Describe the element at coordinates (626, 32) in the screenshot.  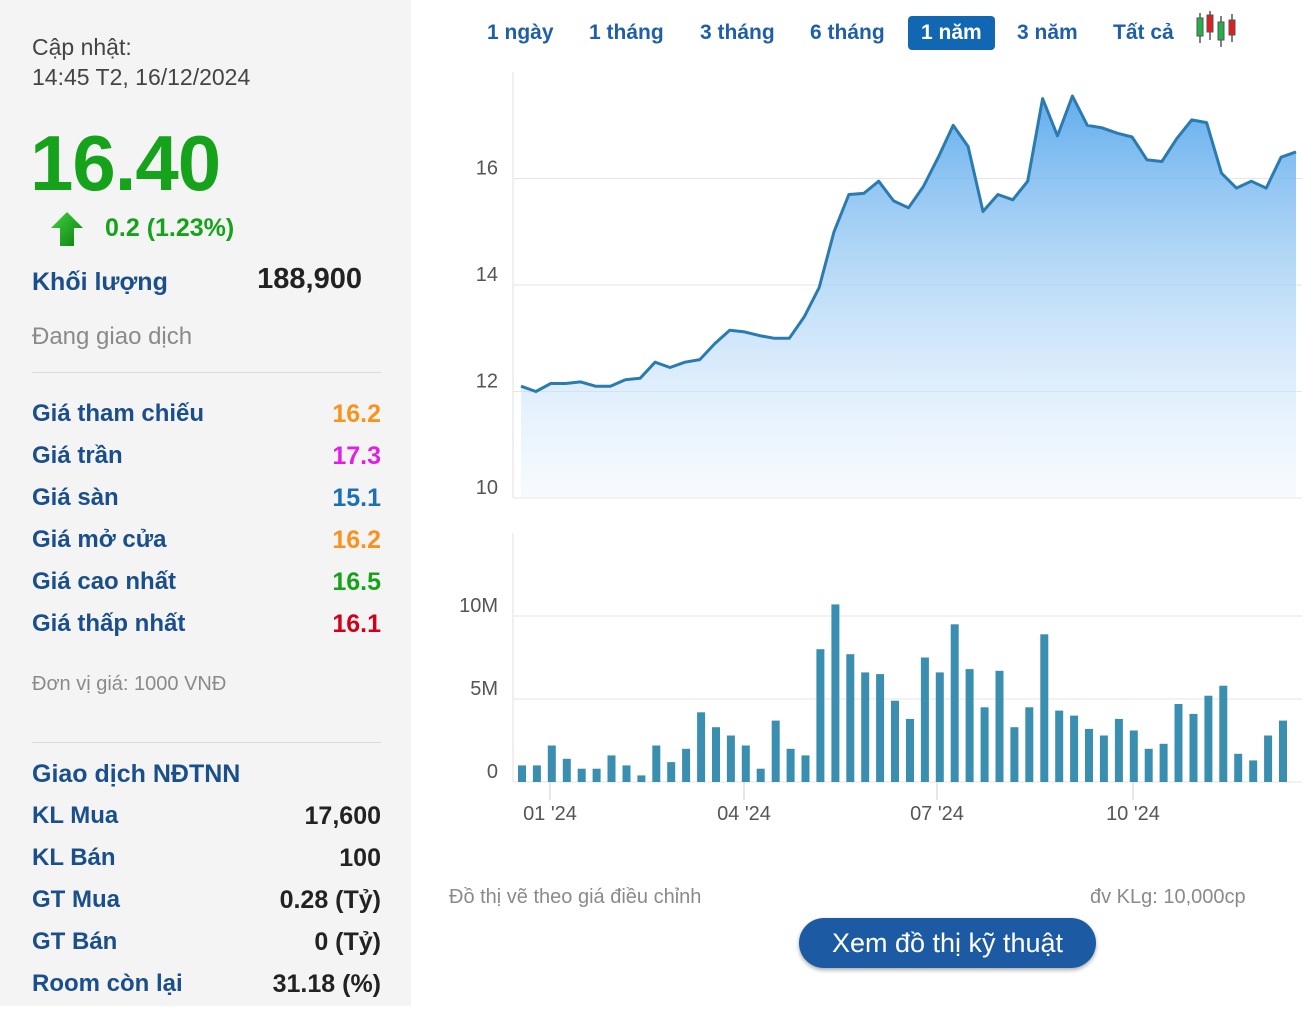
I see `tab-timeframe: 1 tháng` at that location.